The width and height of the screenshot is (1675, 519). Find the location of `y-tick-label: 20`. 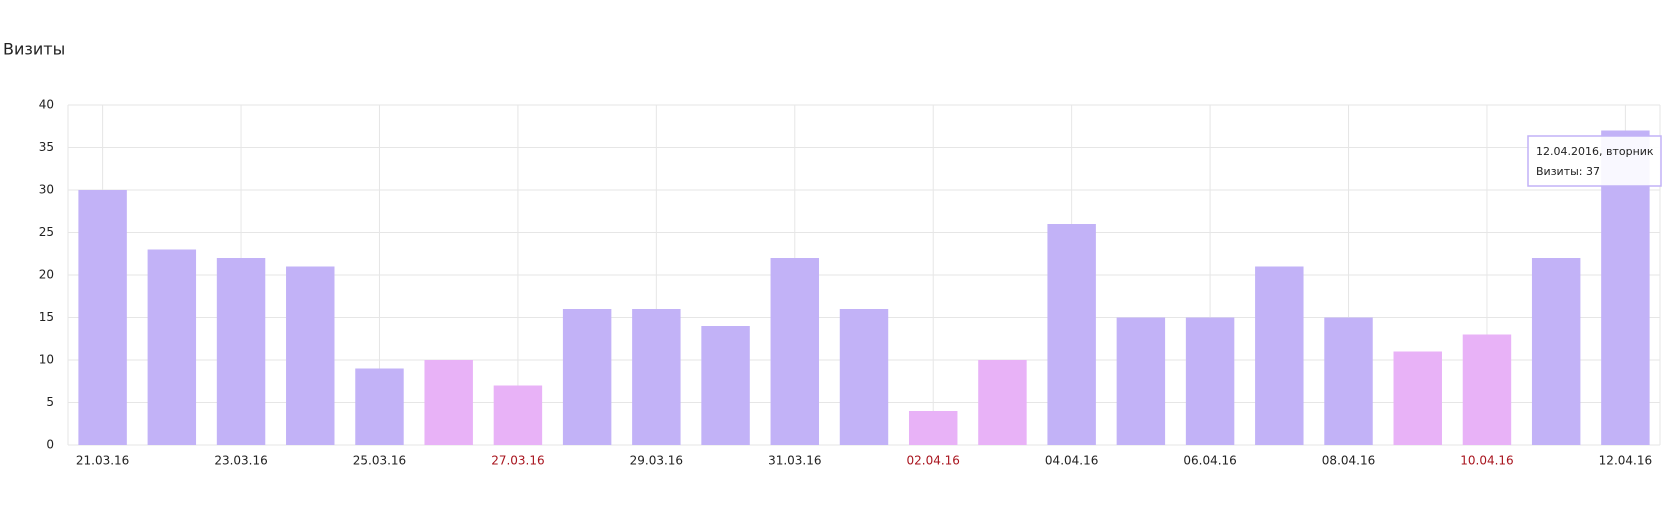

y-tick-label: 20 is located at coordinates (46, 275).